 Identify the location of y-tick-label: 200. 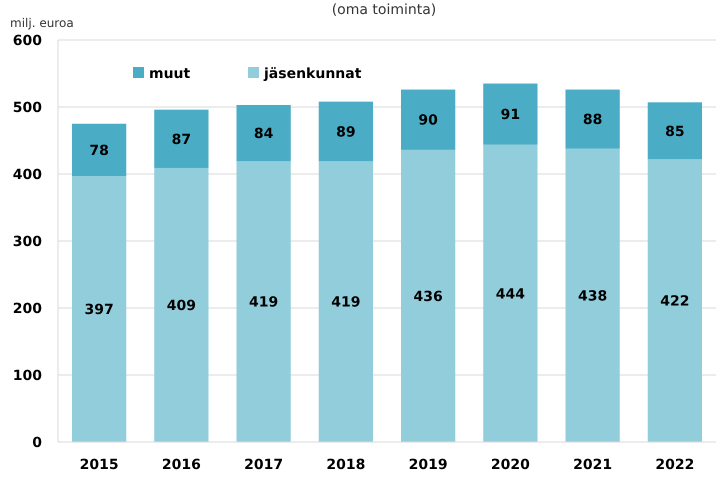
(27, 309).